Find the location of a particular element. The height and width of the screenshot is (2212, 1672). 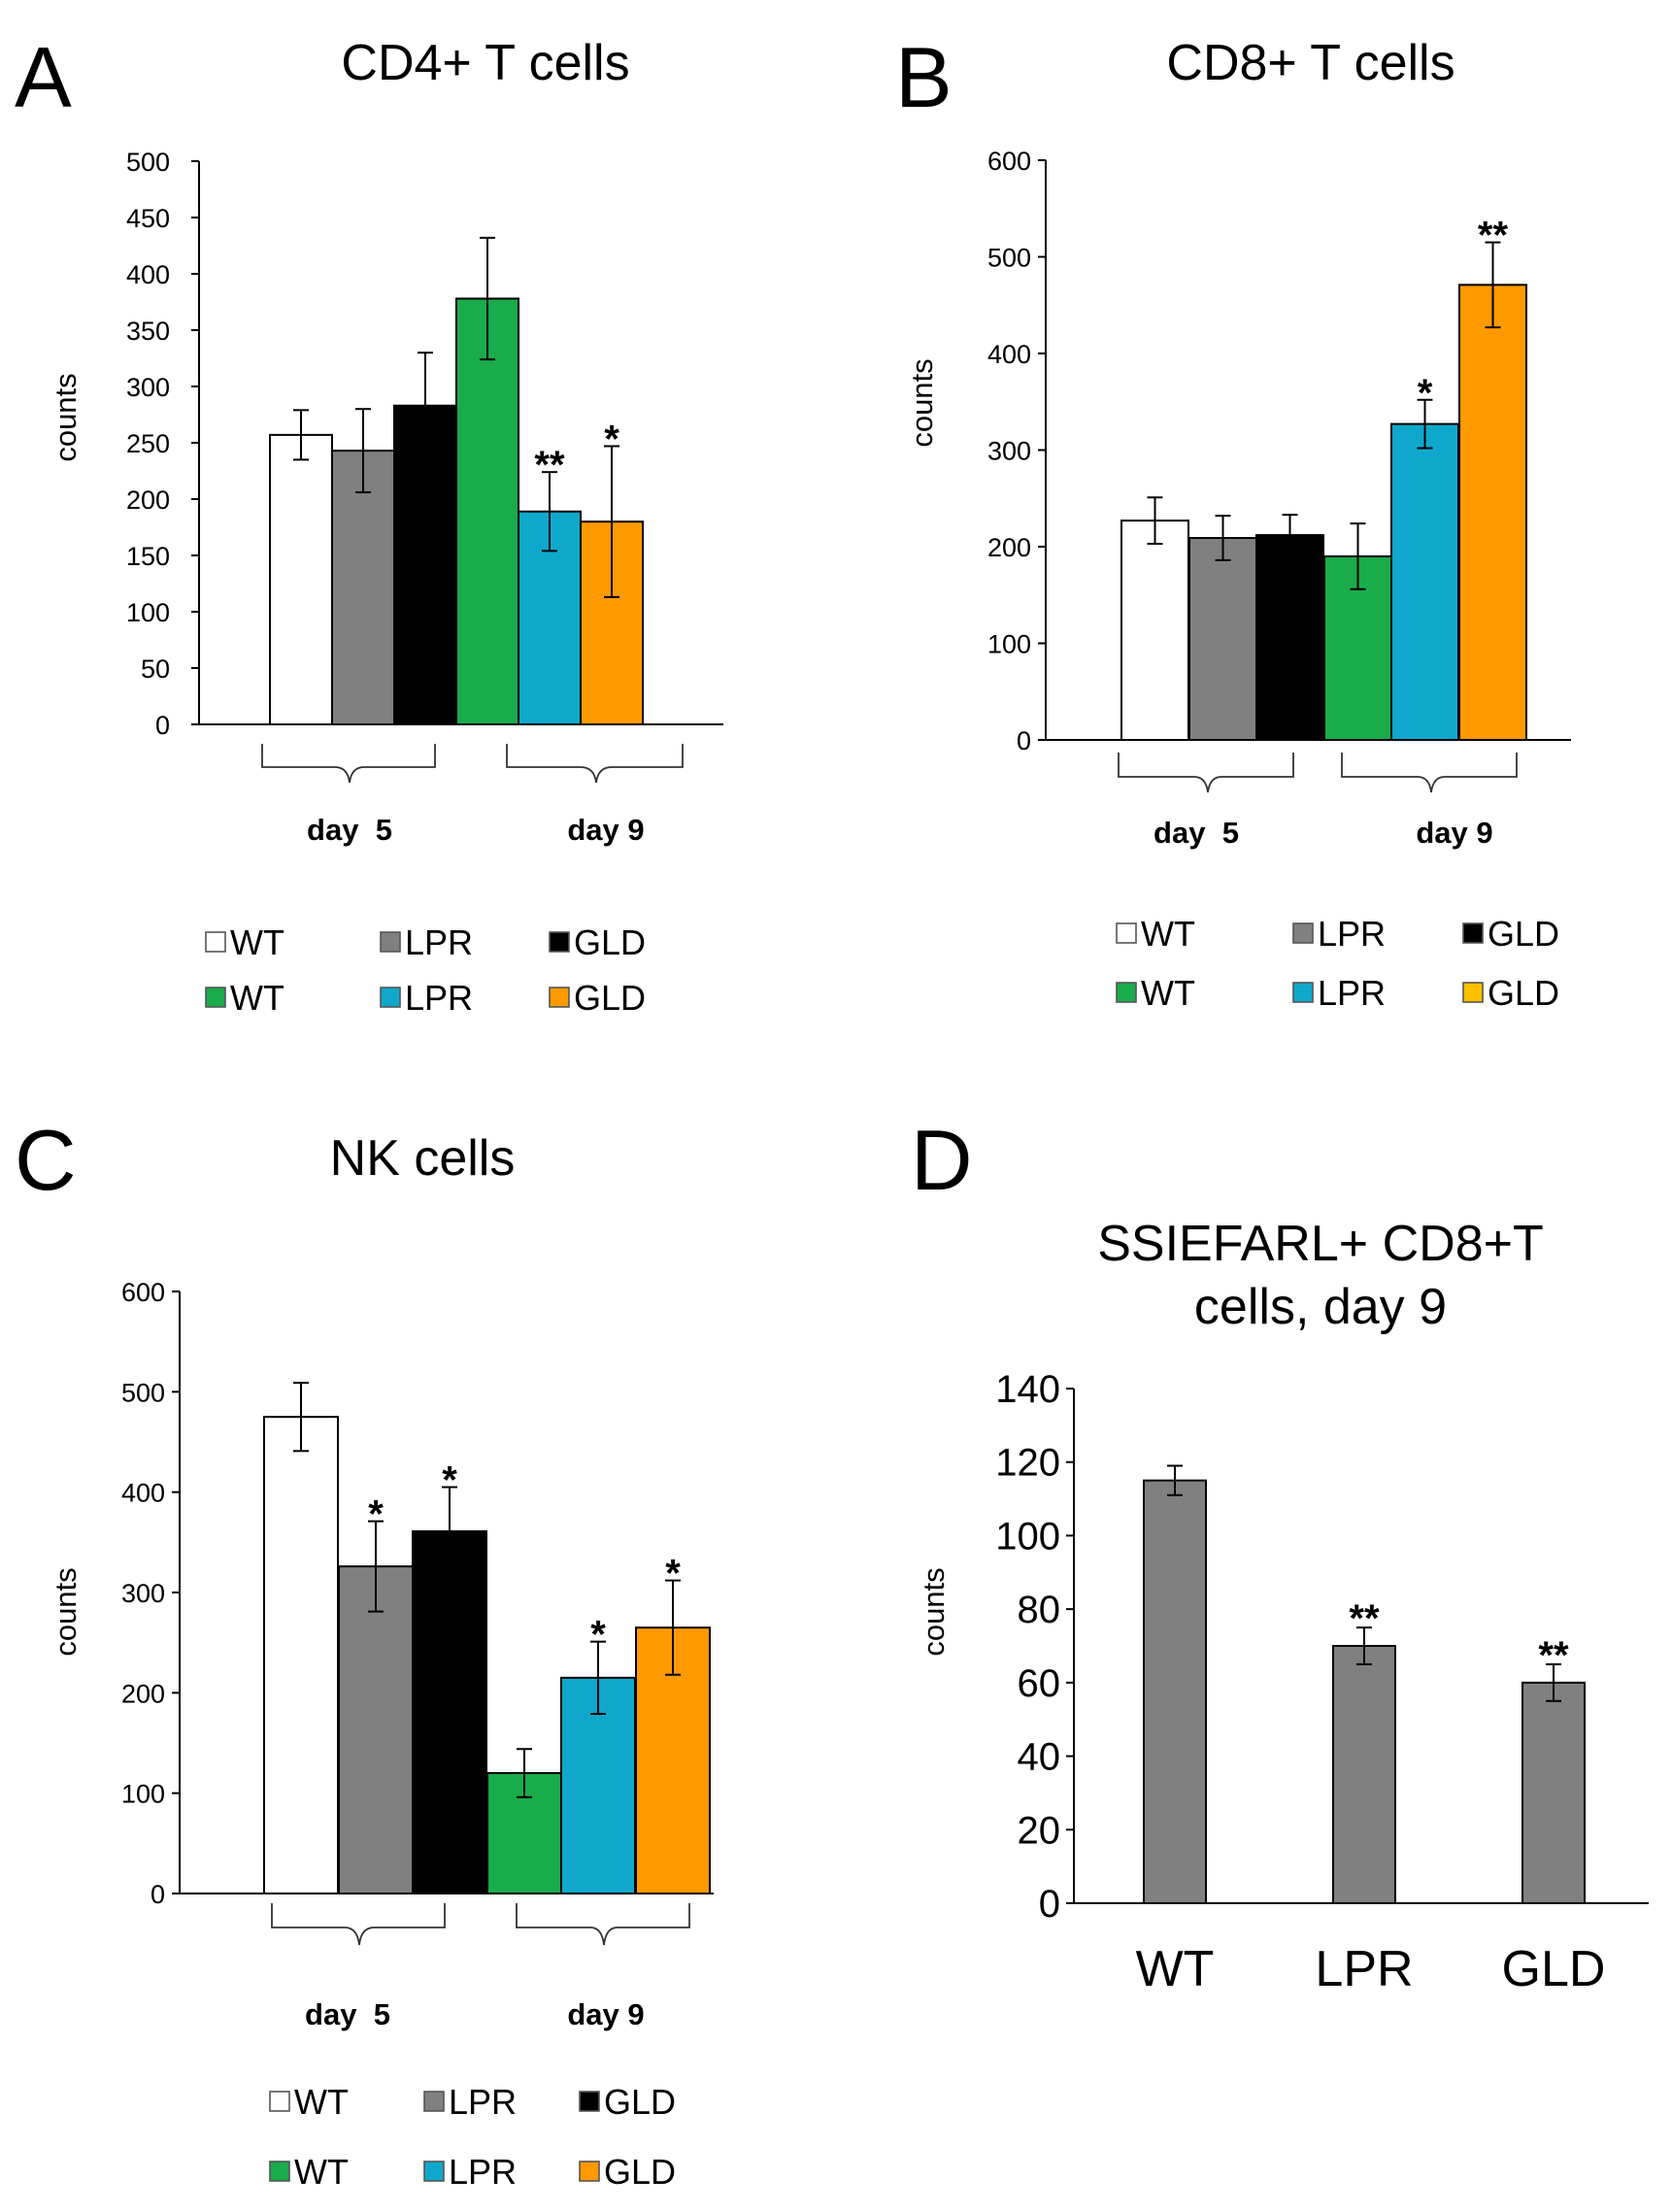

panel-b-y-ticks: 0 100 200 300 400 500 600 is located at coordinates (1016, 451).